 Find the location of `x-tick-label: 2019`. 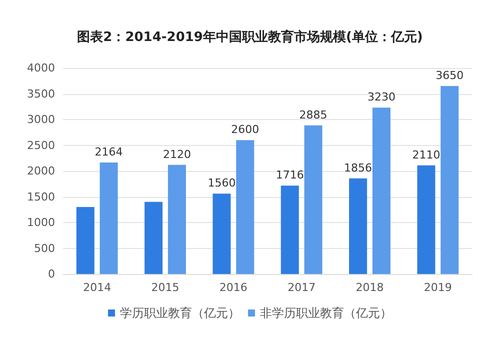

x-tick-label: 2019 is located at coordinates (438, 287).